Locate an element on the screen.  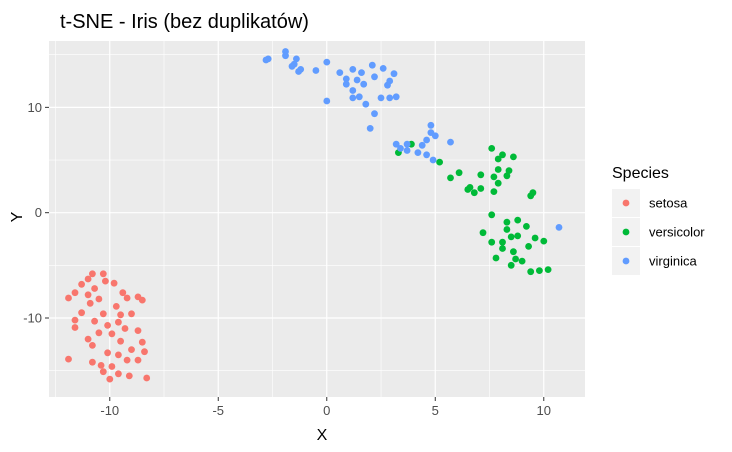
x-axis-title: X is located at coordinates (322, 435).